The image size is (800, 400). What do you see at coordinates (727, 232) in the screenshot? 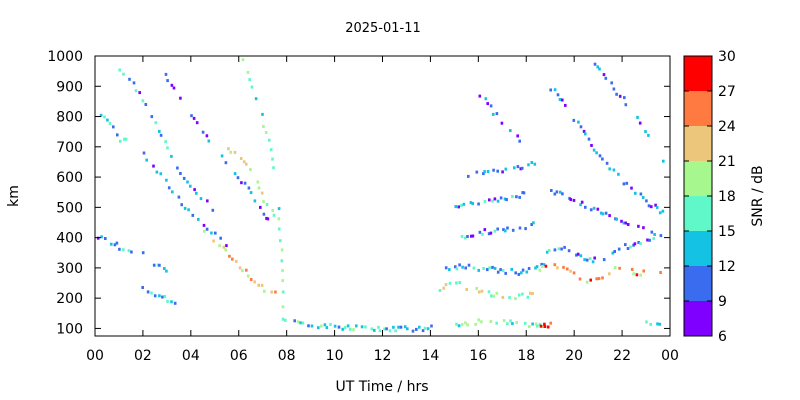
I see `colorbar-tick-label-3: 15` at bounding box center [727, 232].